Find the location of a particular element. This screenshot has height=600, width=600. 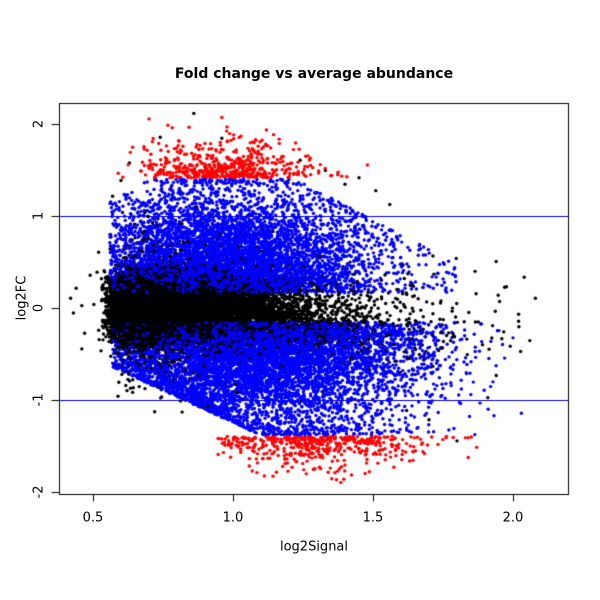

x-tick-label: 1.5 is located at coordinates (373, 518).